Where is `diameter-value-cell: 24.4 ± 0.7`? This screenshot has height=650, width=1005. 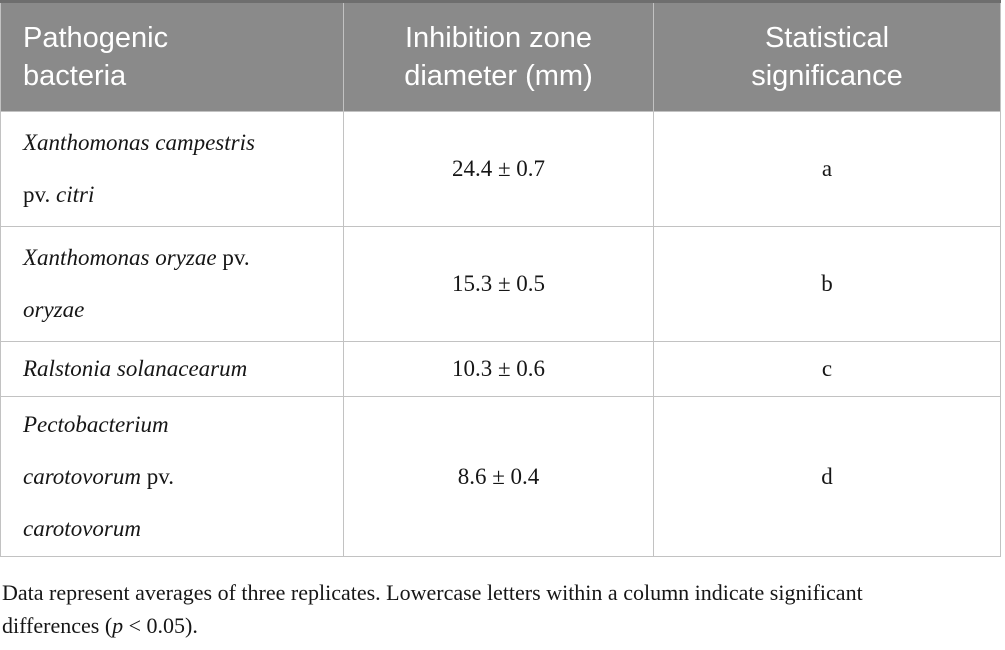
diameter-value-cell: 24.4 ± 0.7 is located at coordinates (498, 169).